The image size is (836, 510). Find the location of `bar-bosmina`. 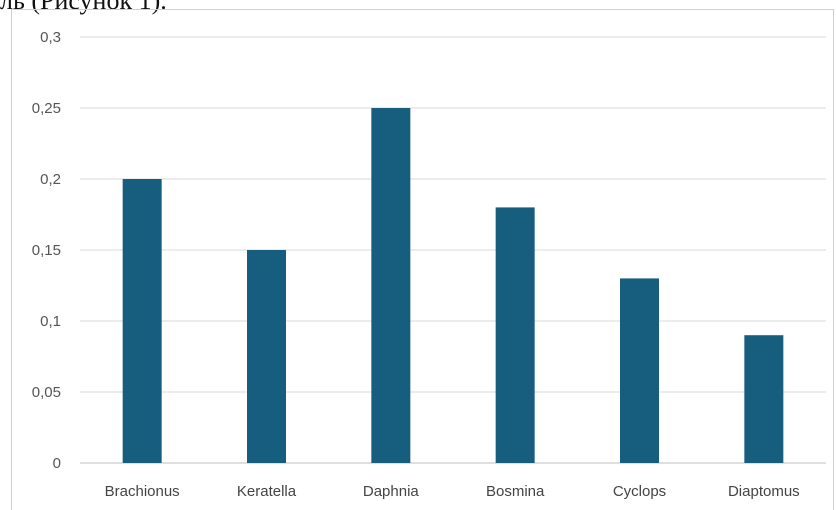

bar-bosmina is located at coordinates (515, 335).